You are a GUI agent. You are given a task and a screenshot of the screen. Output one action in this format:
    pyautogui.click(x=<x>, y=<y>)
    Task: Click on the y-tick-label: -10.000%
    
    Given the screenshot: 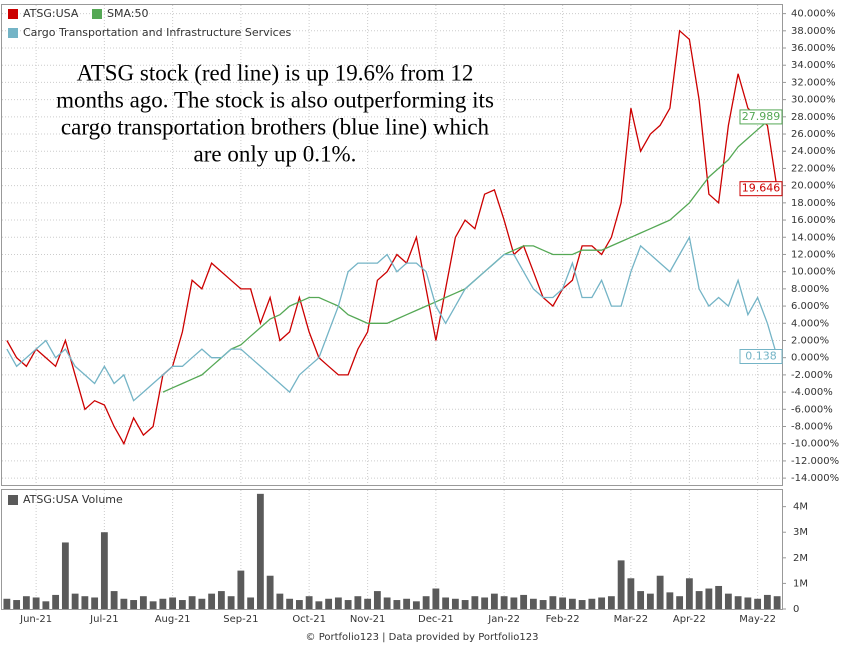 What is the action you would take?
    pyautogui.click(x=815, y=444)
    